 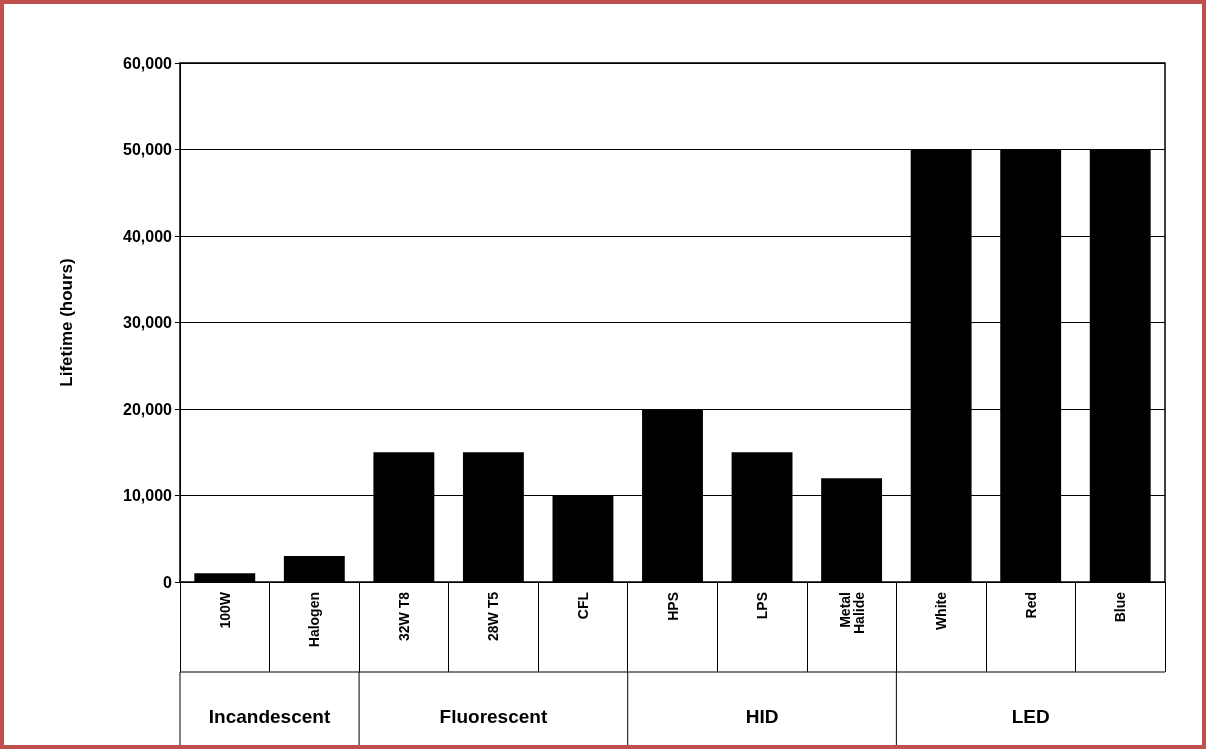 I want to click on x-tick-label: LPS, so click(x=762, y=606).